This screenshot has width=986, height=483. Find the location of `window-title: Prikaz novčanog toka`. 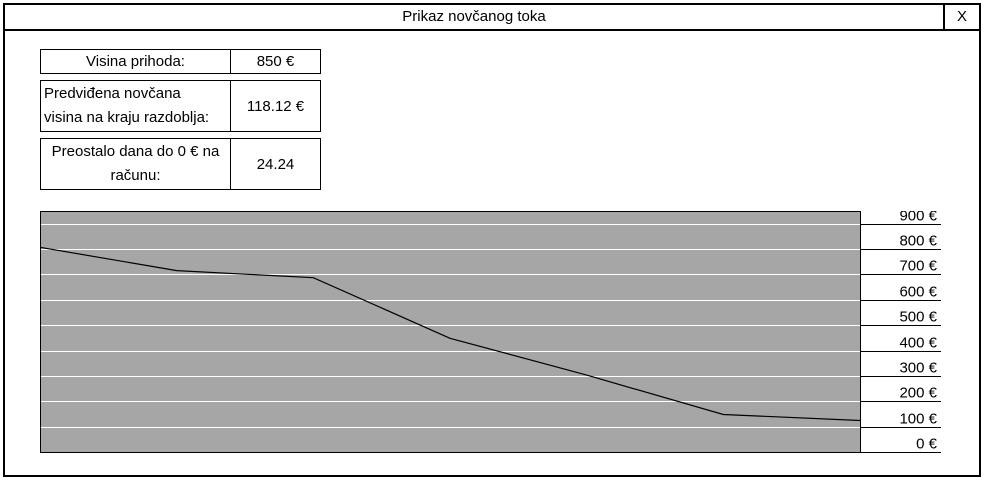

window-title: Prikaz novčanog toka is located at coordinates (474, 16).